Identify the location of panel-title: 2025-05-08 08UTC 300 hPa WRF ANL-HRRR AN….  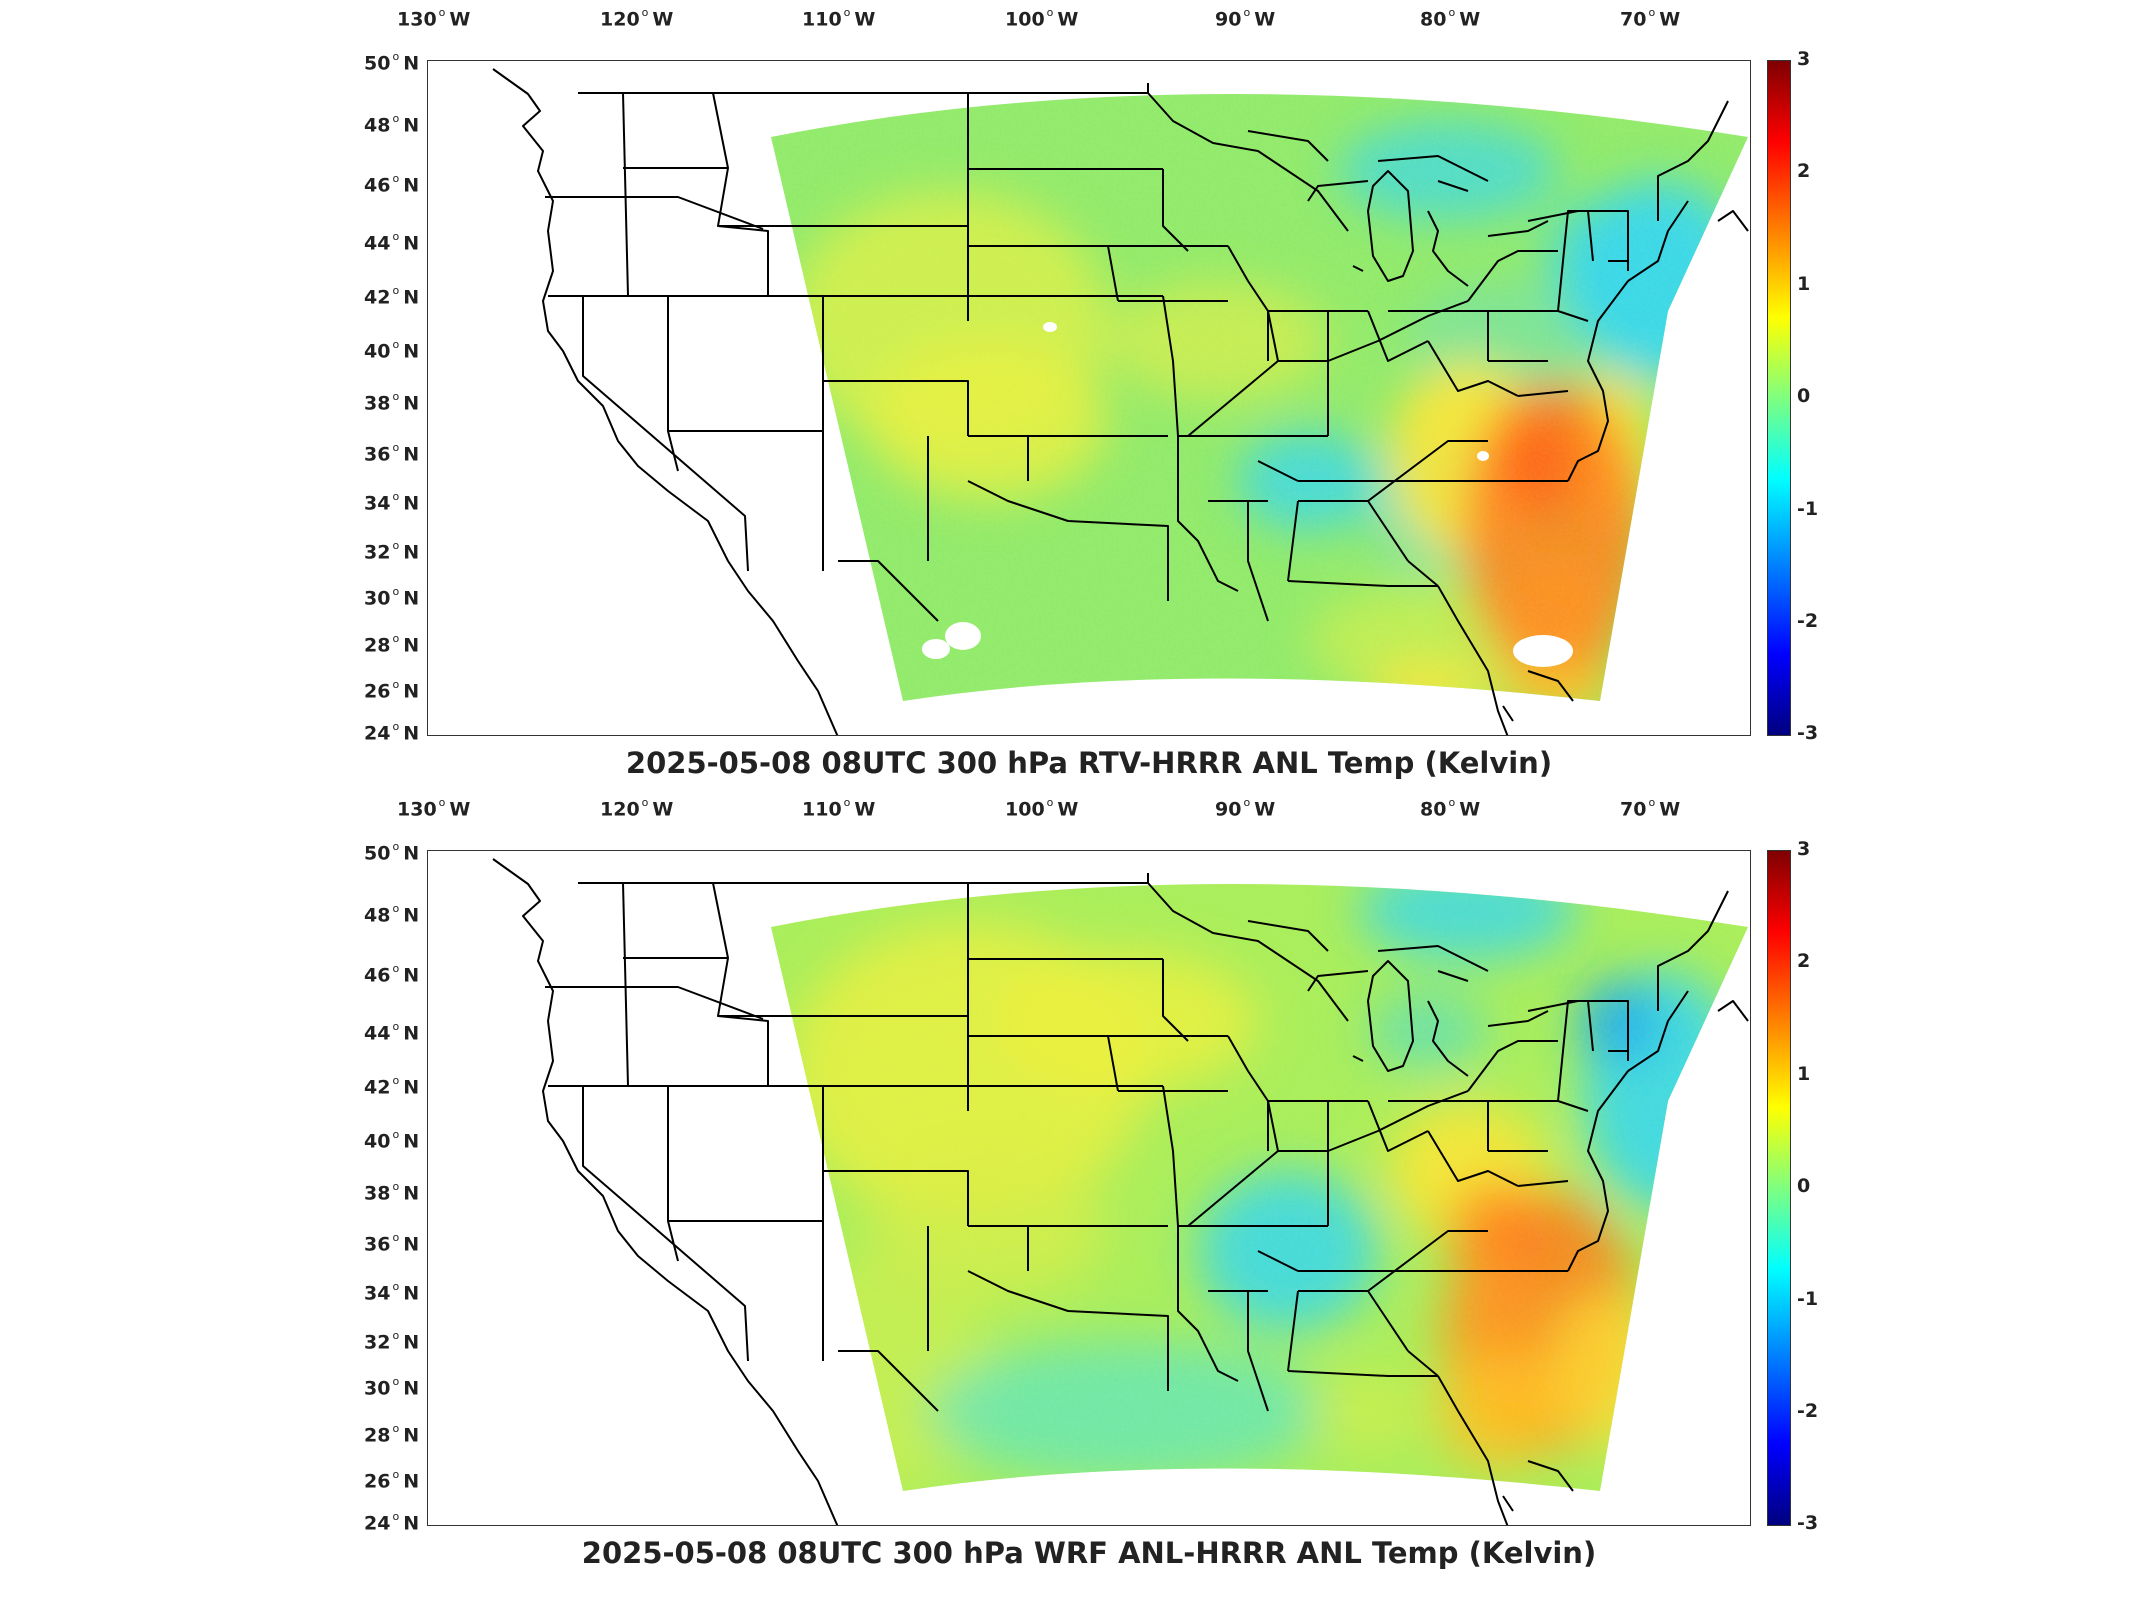
(1089, 1553).